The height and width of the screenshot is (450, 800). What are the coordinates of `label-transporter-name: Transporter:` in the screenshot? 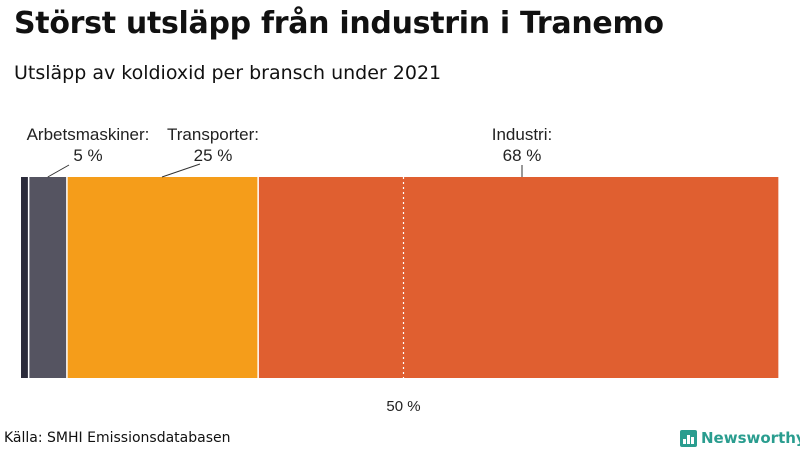 It's located at (213, 134).